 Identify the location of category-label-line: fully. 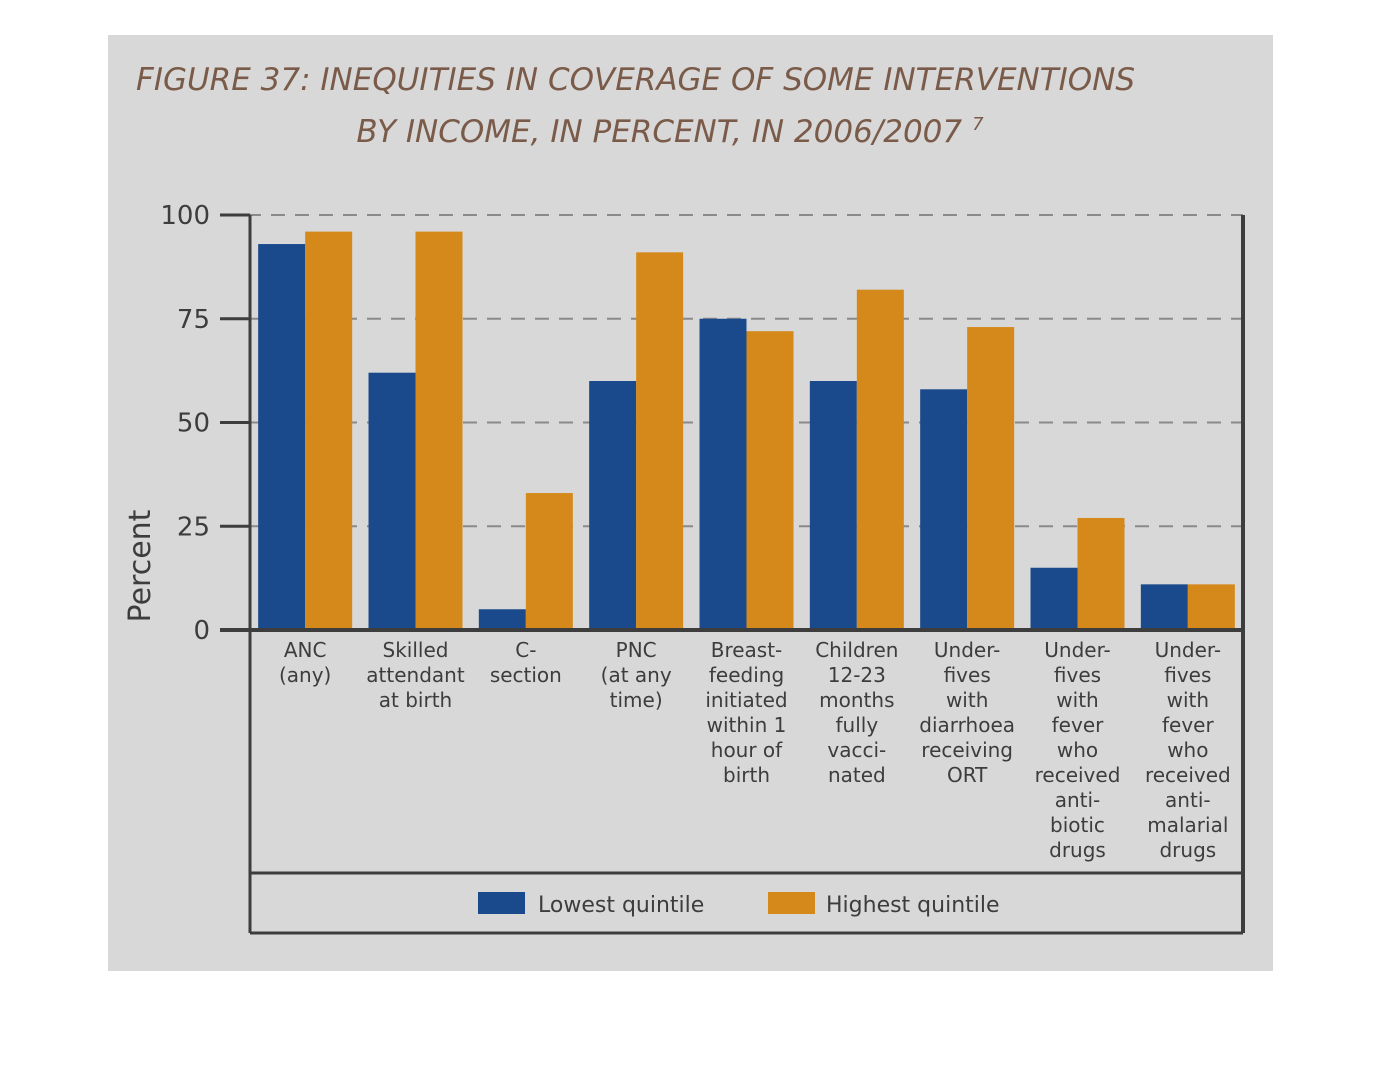
(856, 725).